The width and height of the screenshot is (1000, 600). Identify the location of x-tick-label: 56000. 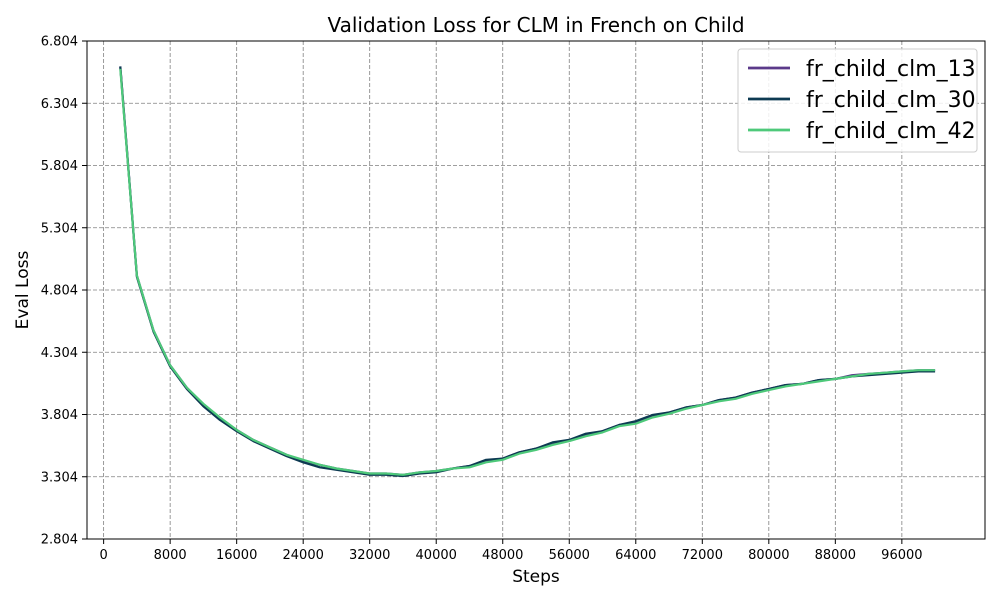
(569, 555).